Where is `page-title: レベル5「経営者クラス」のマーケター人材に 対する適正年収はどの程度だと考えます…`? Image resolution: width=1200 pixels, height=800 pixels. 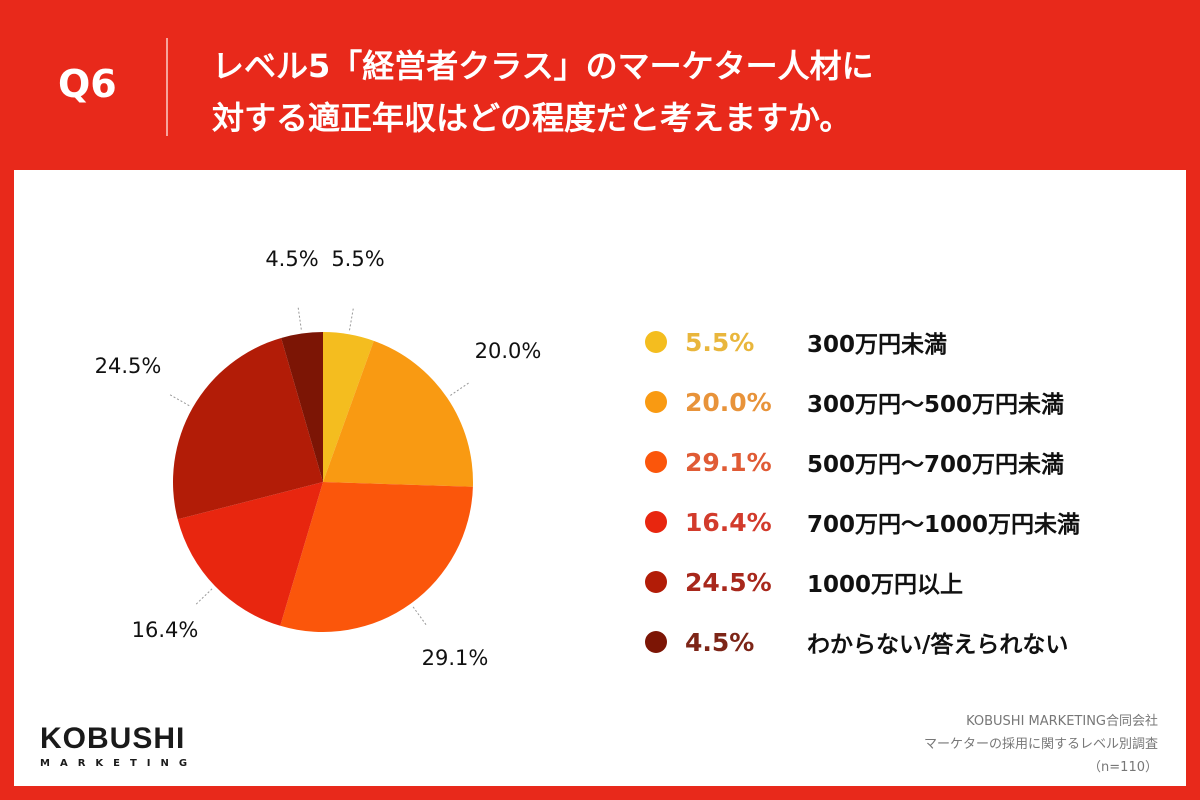 page-title: レベル5「経営者クラス」のマーケター人材に 対する適正年収はどの程度だと考えます… is located at coordinates (543, 92).